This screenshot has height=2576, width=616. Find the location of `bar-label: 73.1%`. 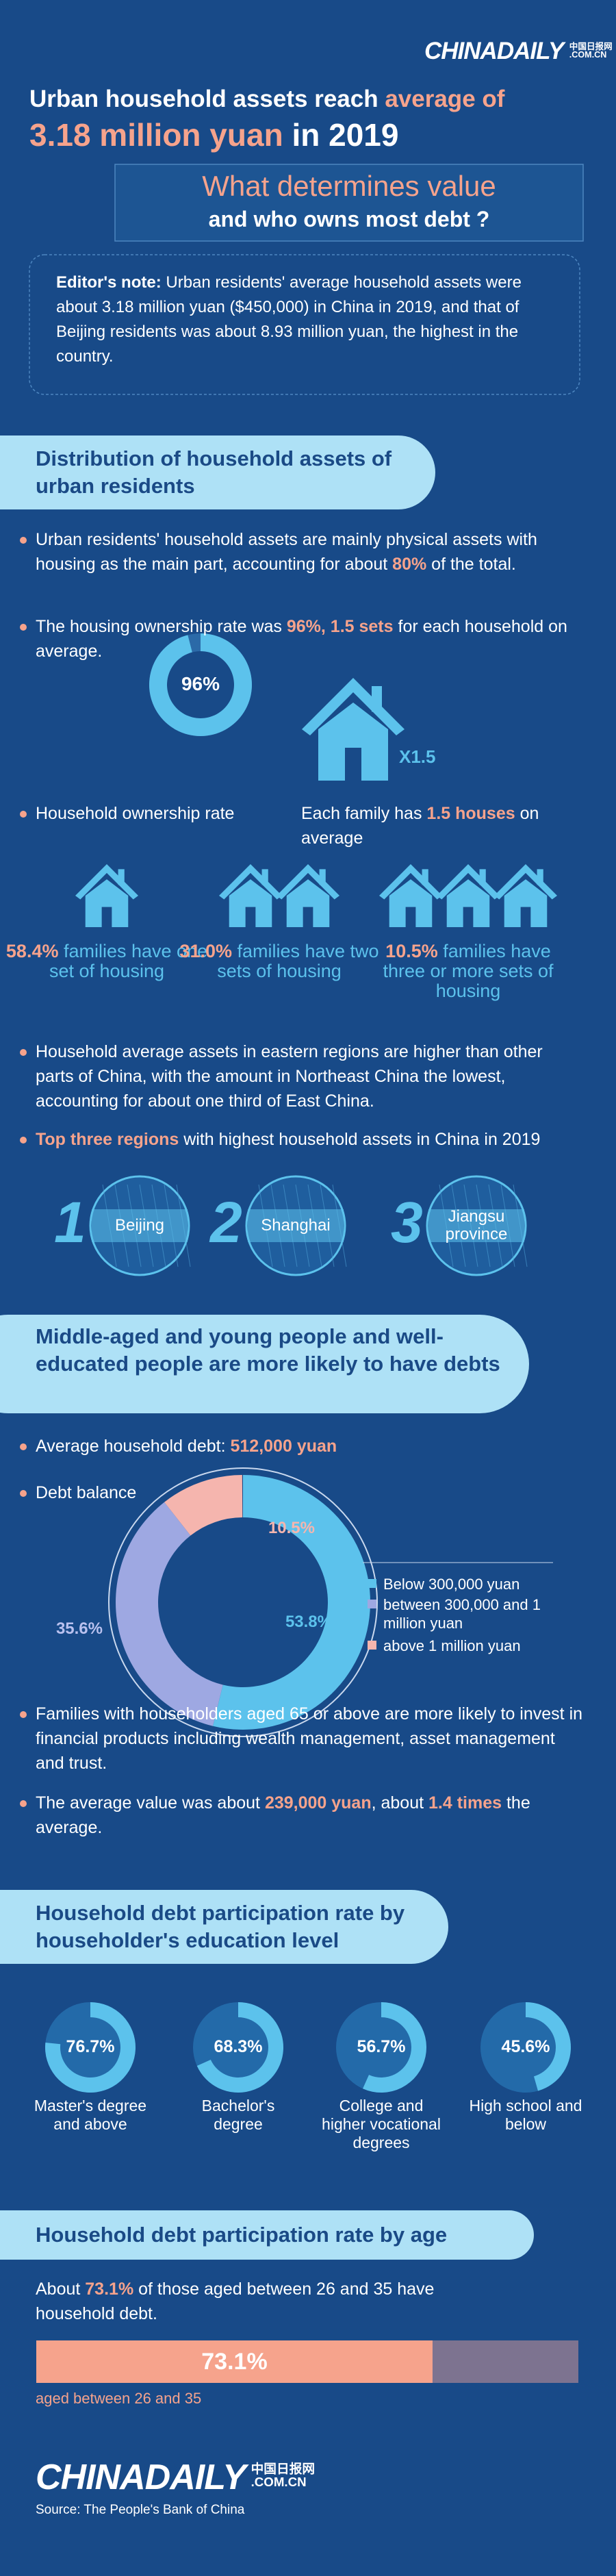

bar-label: 73.1% is located at coordinates (234, 2362).